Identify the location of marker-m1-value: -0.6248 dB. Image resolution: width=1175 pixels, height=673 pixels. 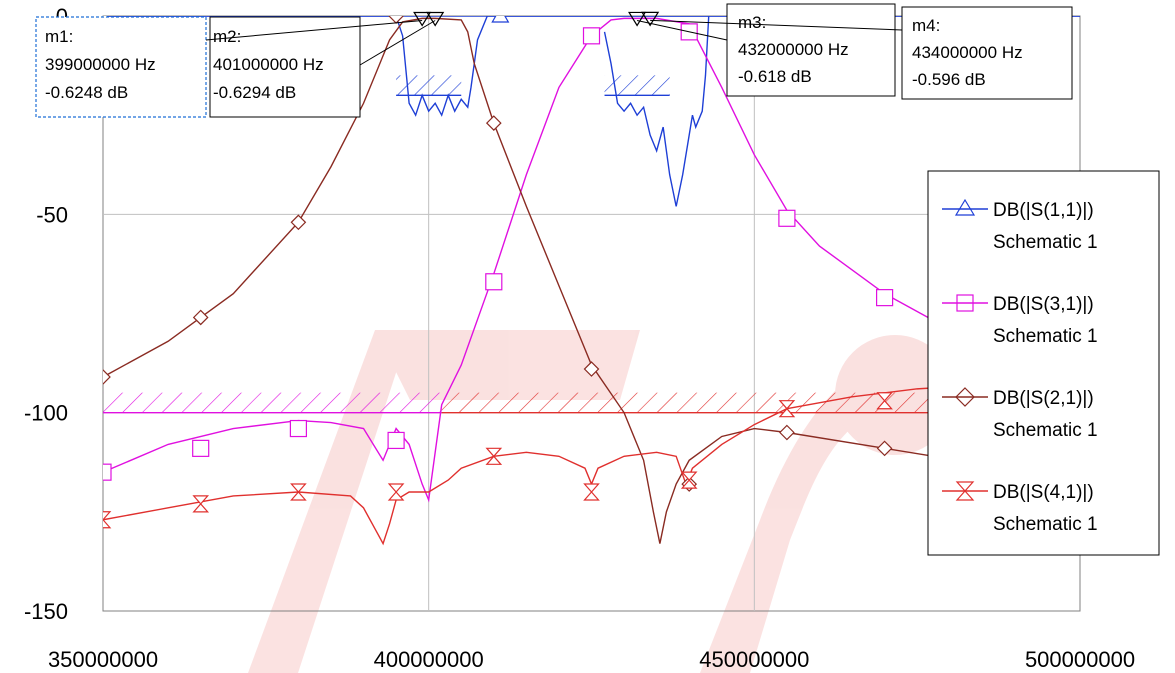
(86, 92).